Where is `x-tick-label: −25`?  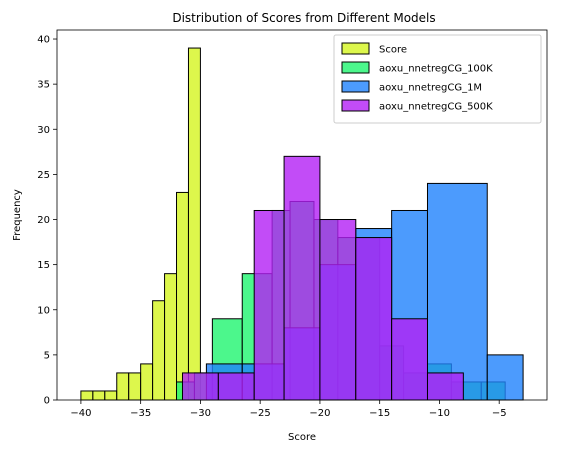 x-tick-label: −25 is located at coordinates (260, 413).